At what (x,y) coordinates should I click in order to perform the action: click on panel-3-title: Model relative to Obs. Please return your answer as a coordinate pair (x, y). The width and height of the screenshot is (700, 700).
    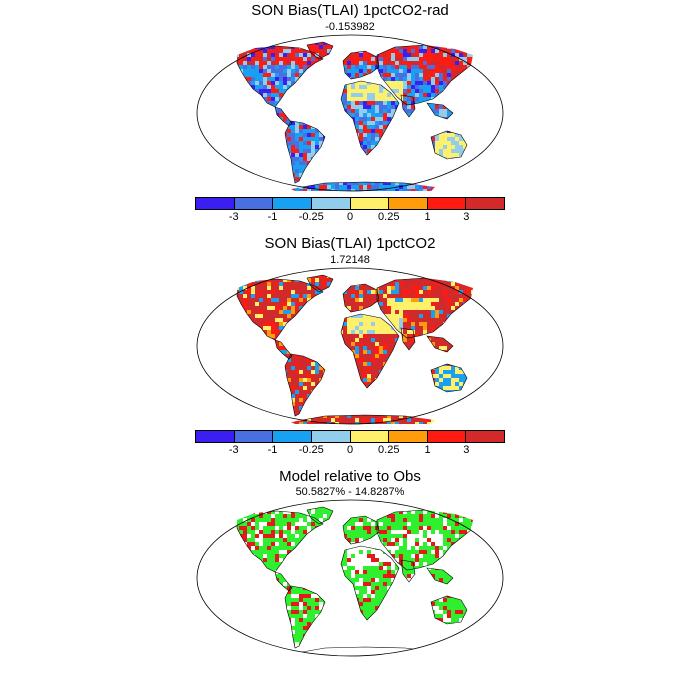
    Looking at the image, I should click on (350, 476).